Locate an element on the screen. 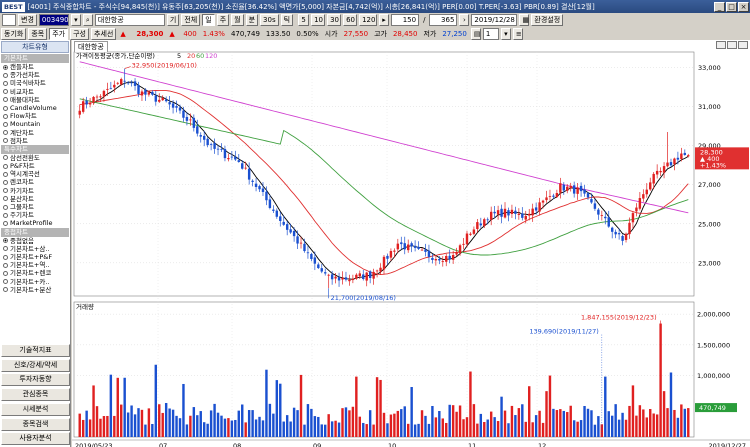 Image resolution: width=750 pixels, height=447 pixels. chart-type-option: 그물차트 is located at coordinates (35, 207).